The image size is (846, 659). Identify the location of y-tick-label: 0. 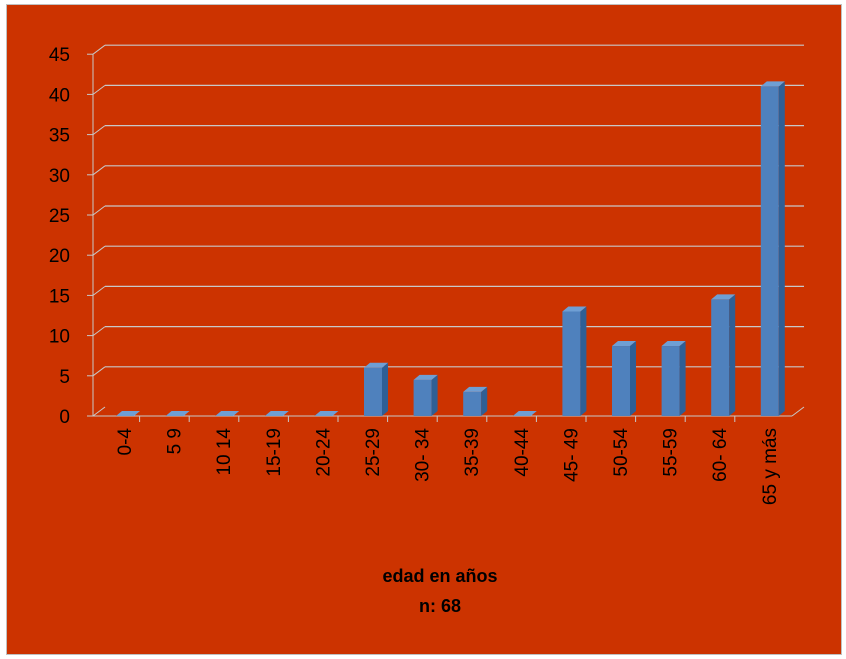
(64, 417).